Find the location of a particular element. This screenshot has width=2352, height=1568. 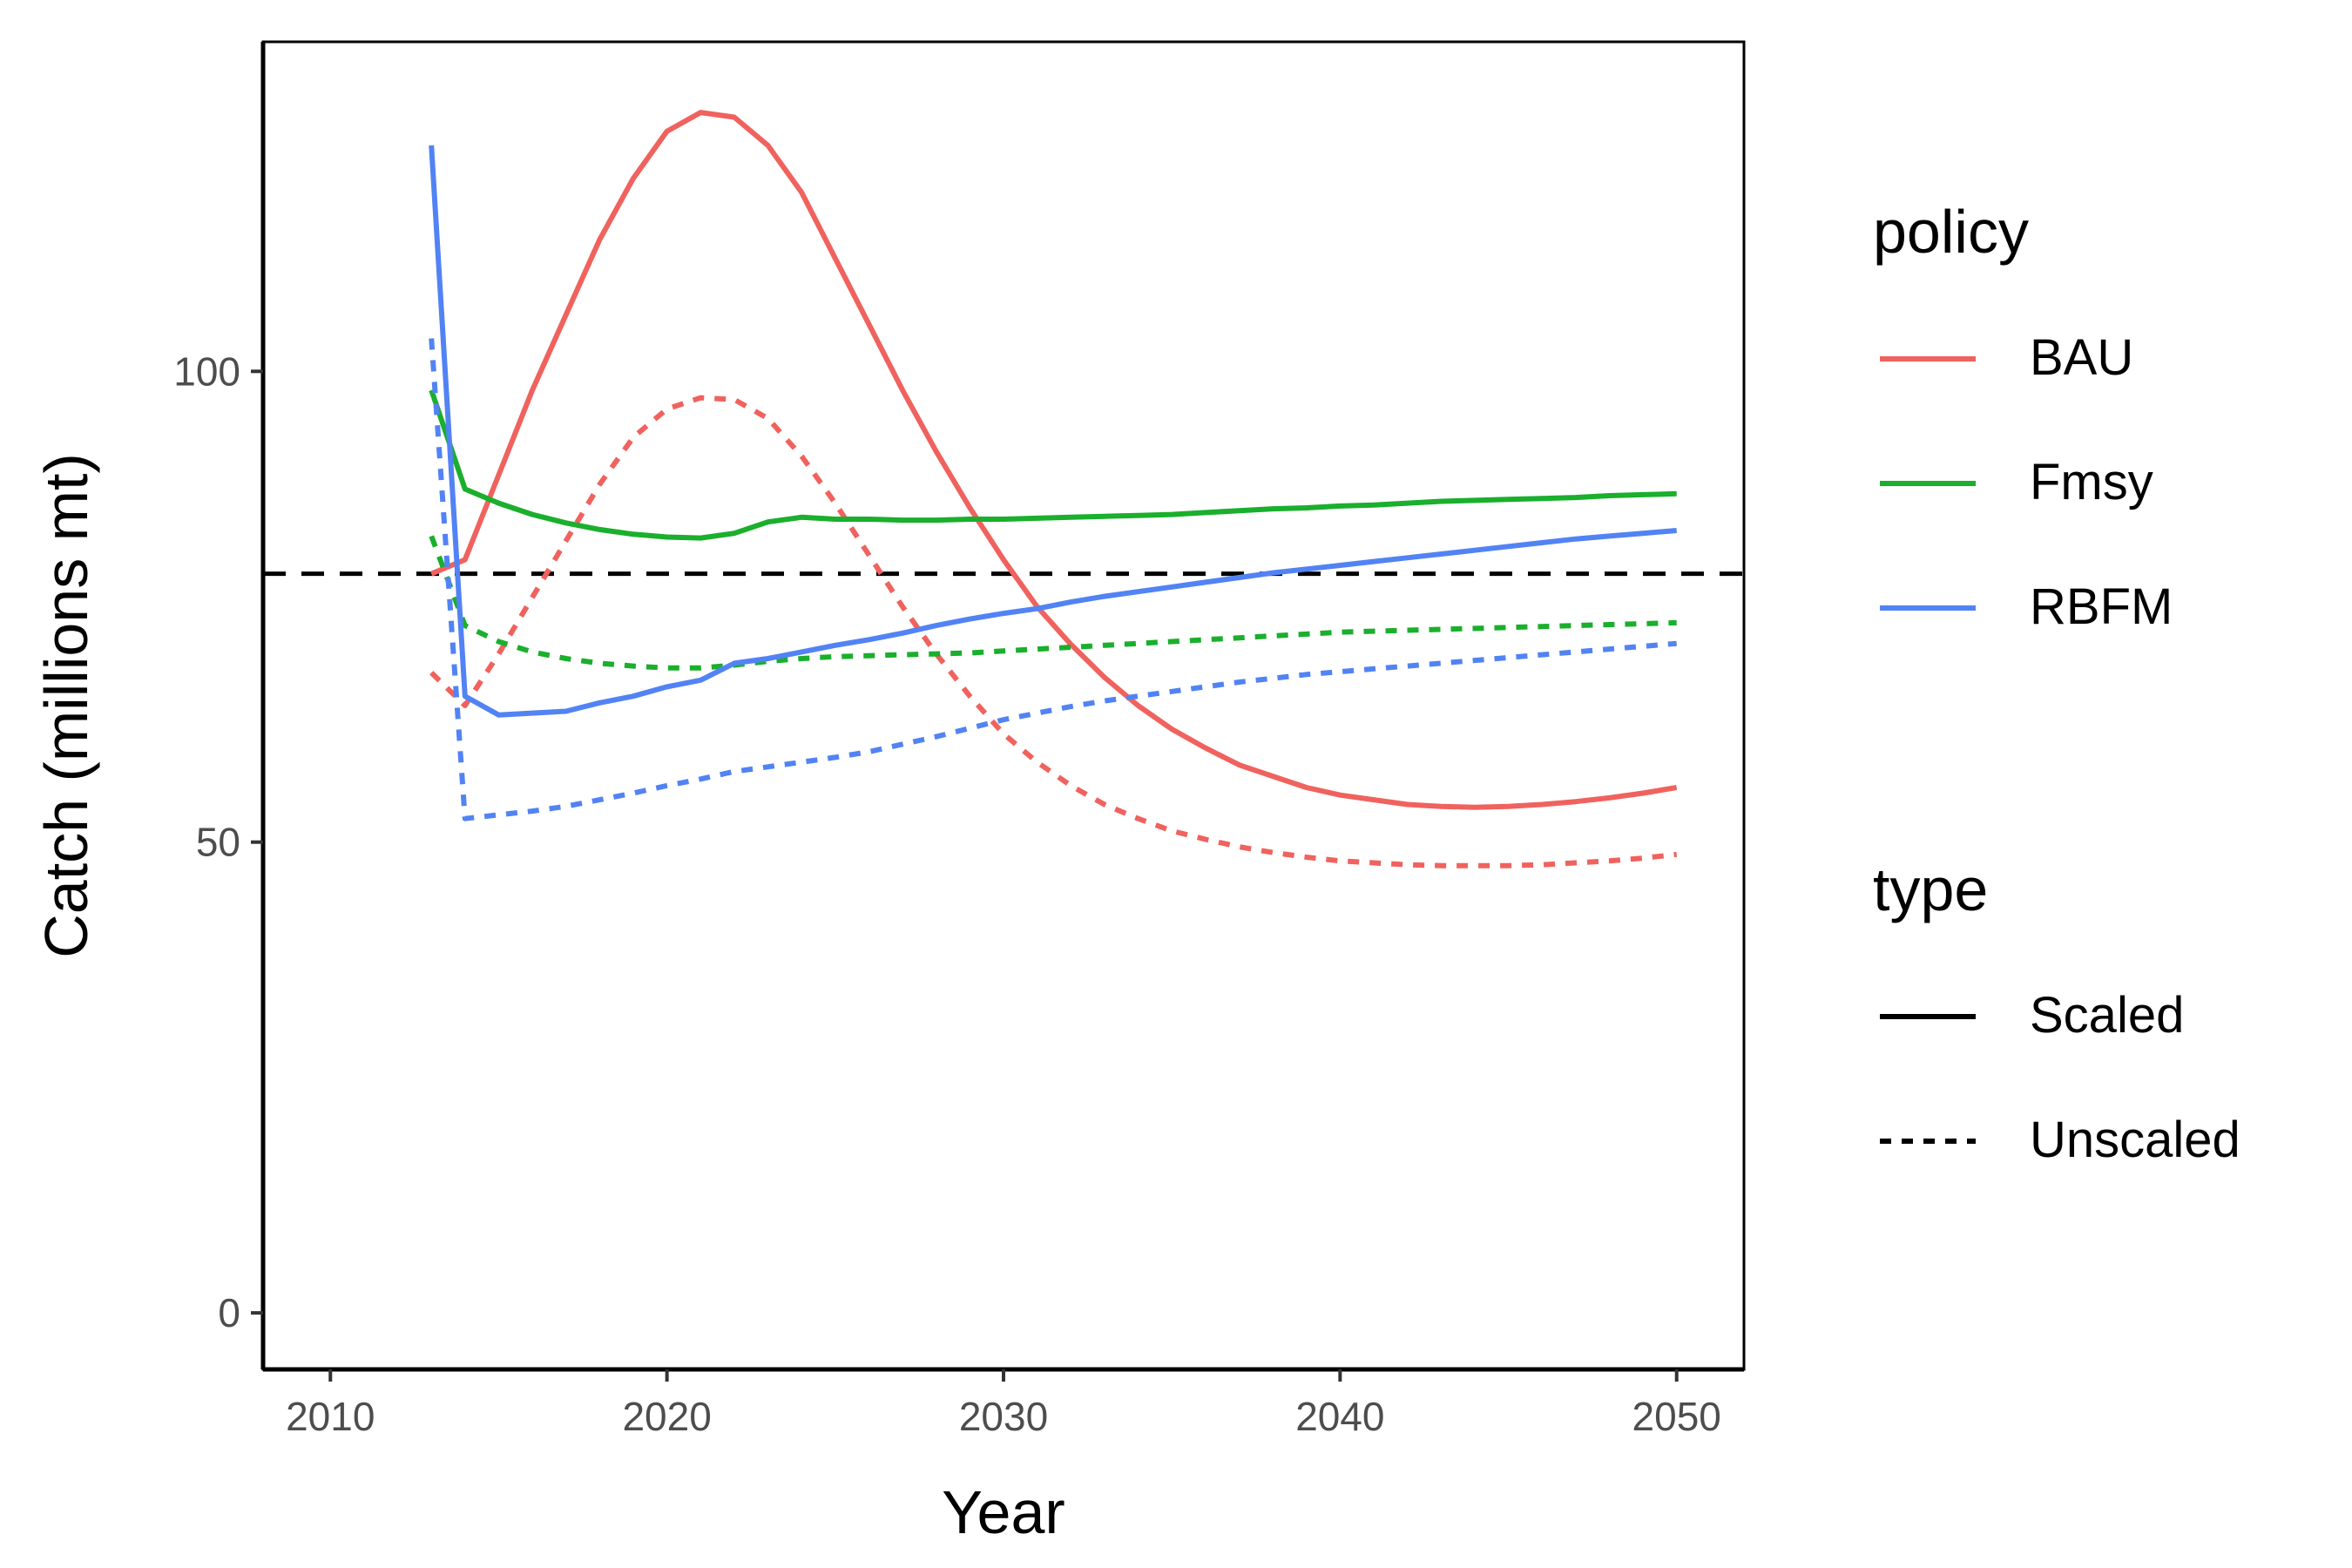

series-line-fmsy-scaled is located at coordinates (1053, 465).